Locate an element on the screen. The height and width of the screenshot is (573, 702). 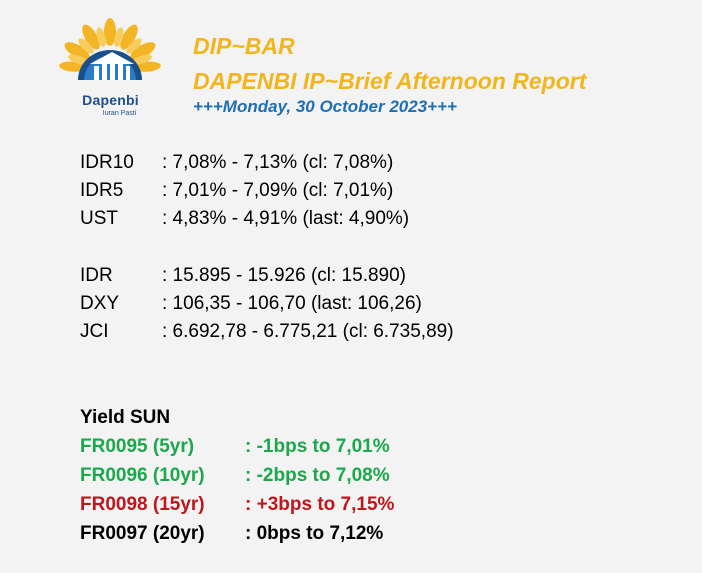
yield-sun-label: FR0095 (5yr) is located at coordinates (137, 446).